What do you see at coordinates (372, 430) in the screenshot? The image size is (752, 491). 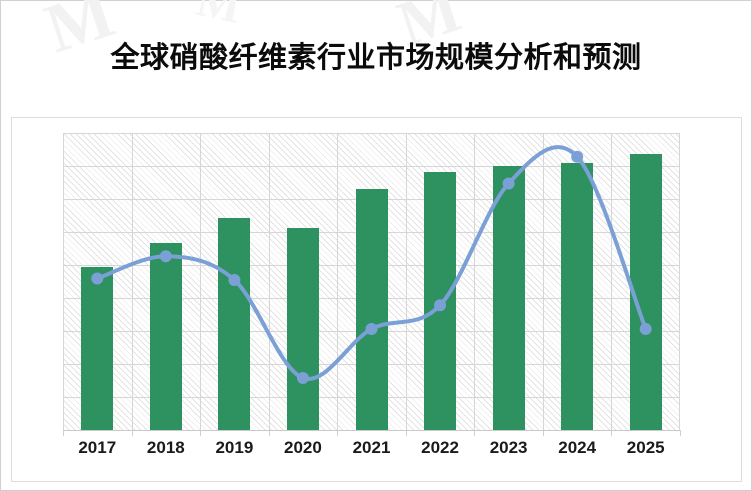 I see `x-axis-line` at bounding box center [372, 430].